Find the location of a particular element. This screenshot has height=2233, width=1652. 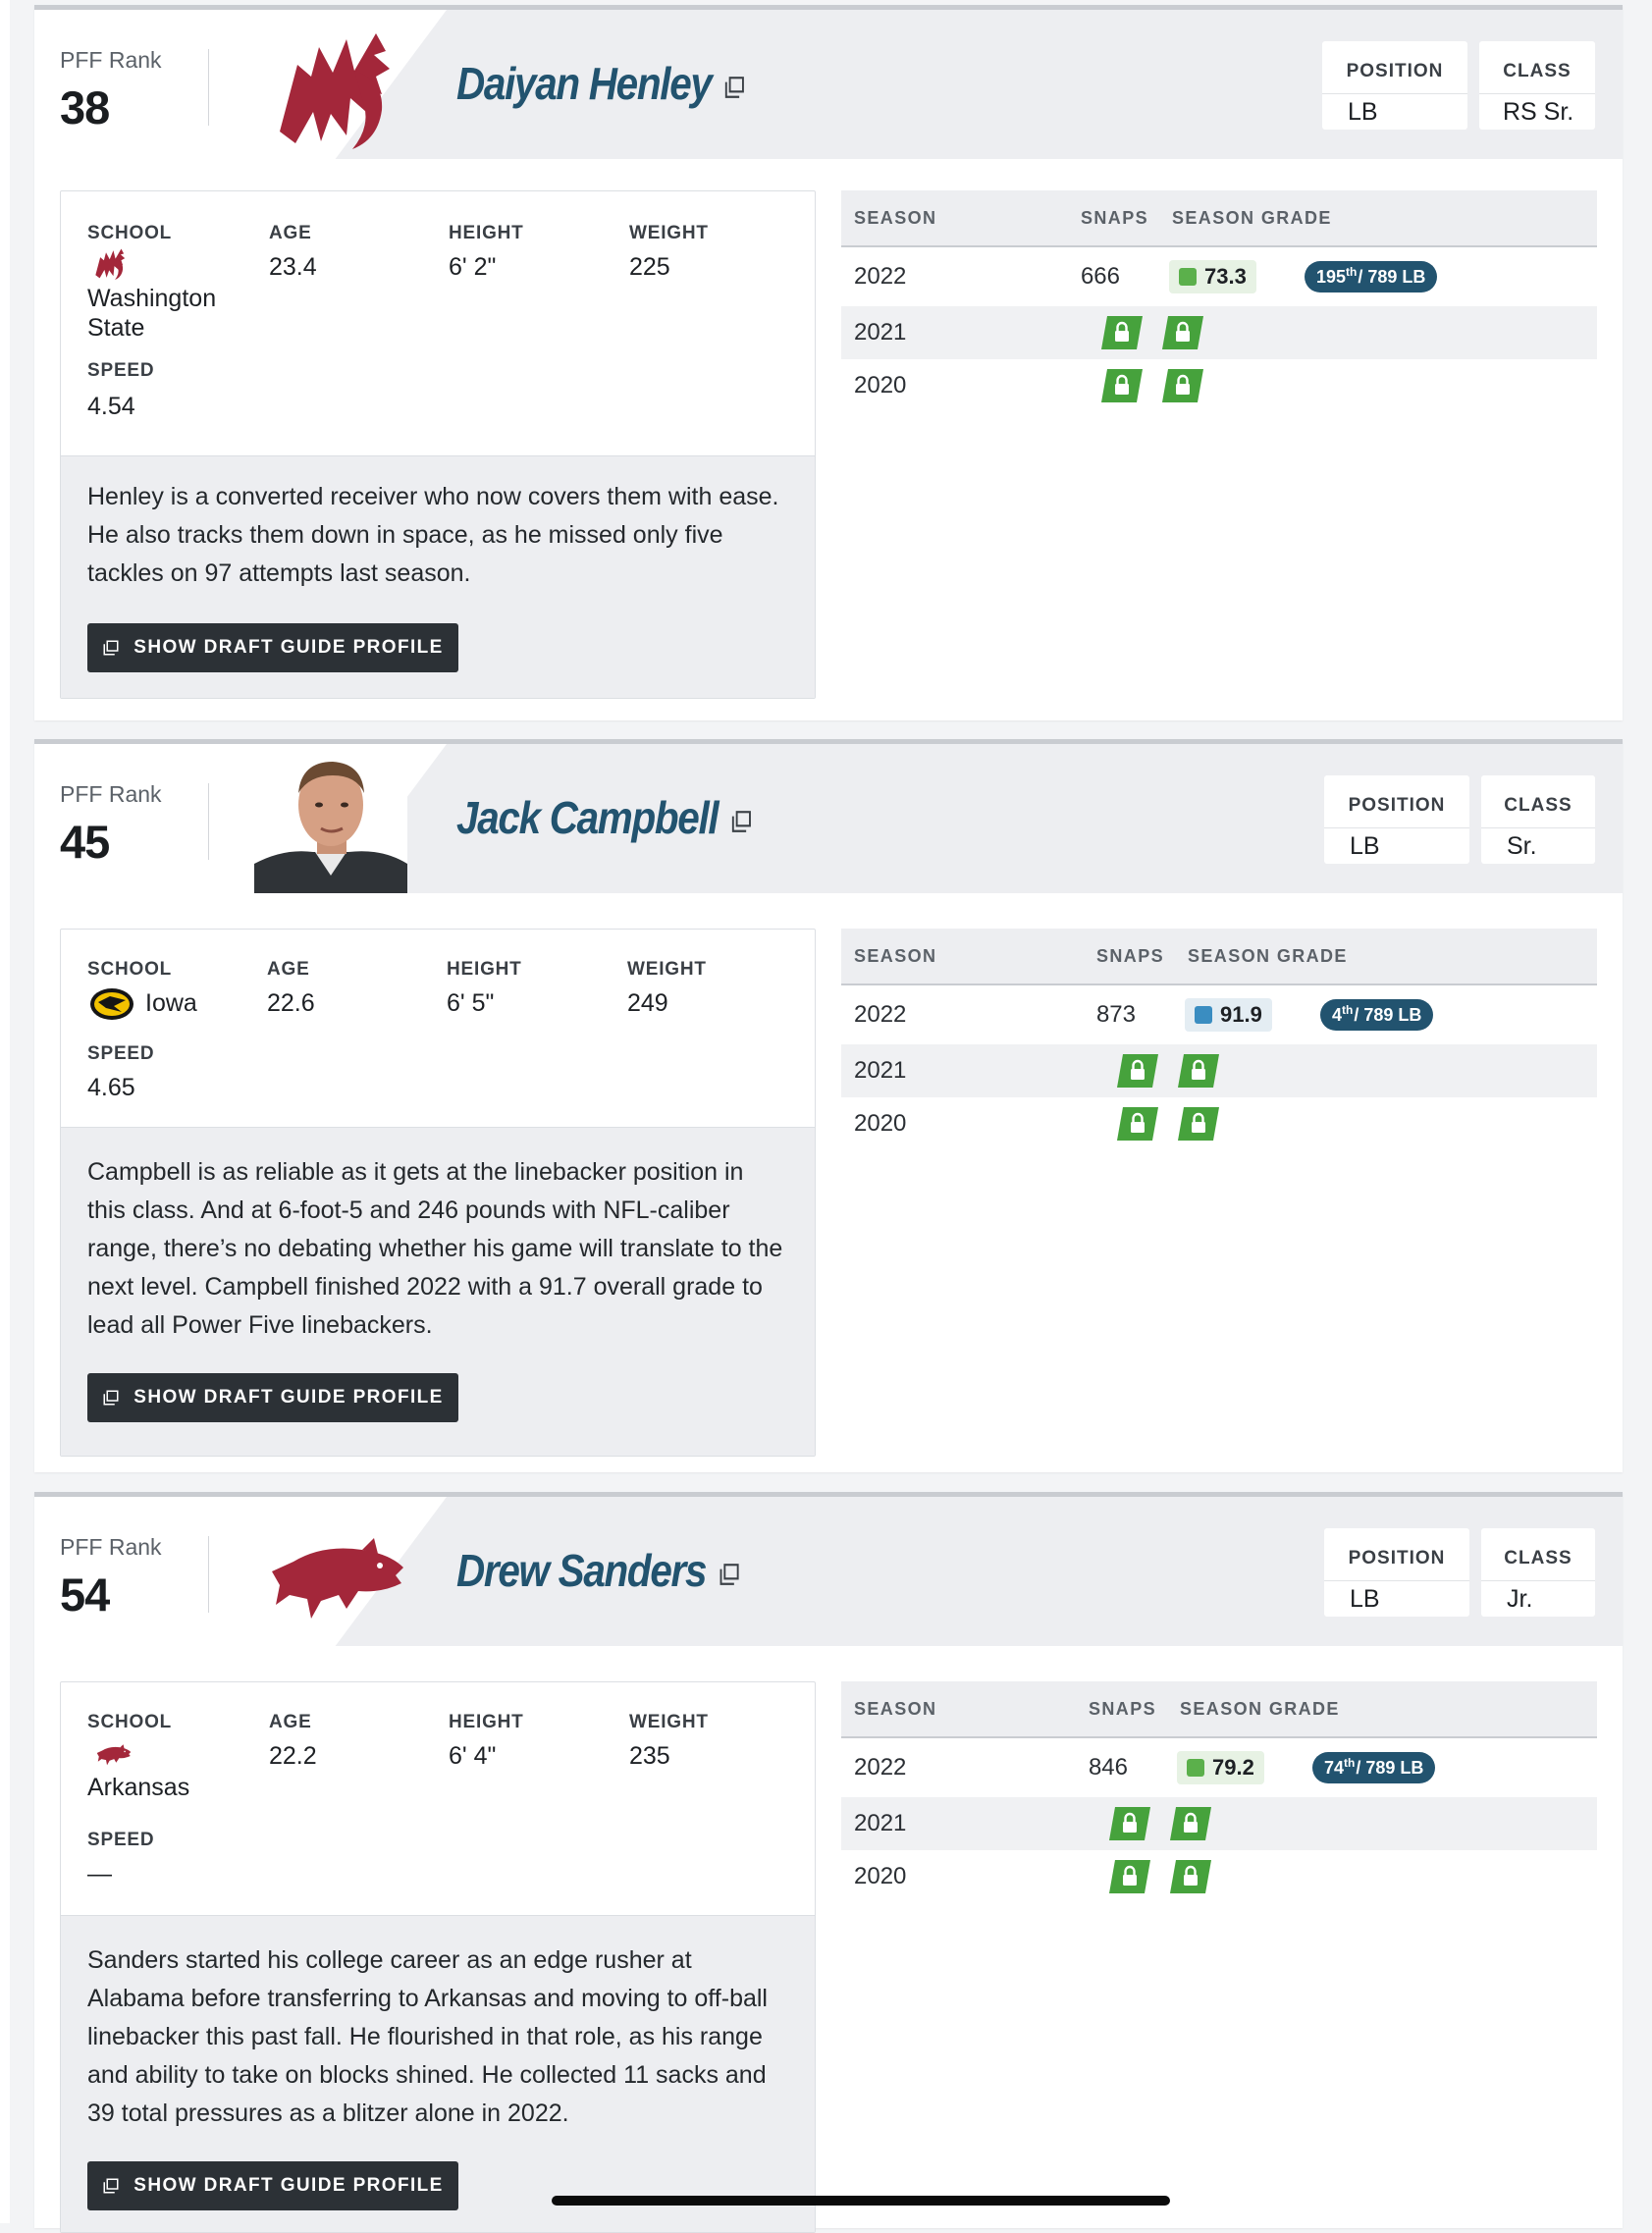

speed-value: 4.54 is located at coordinates (111, 407).